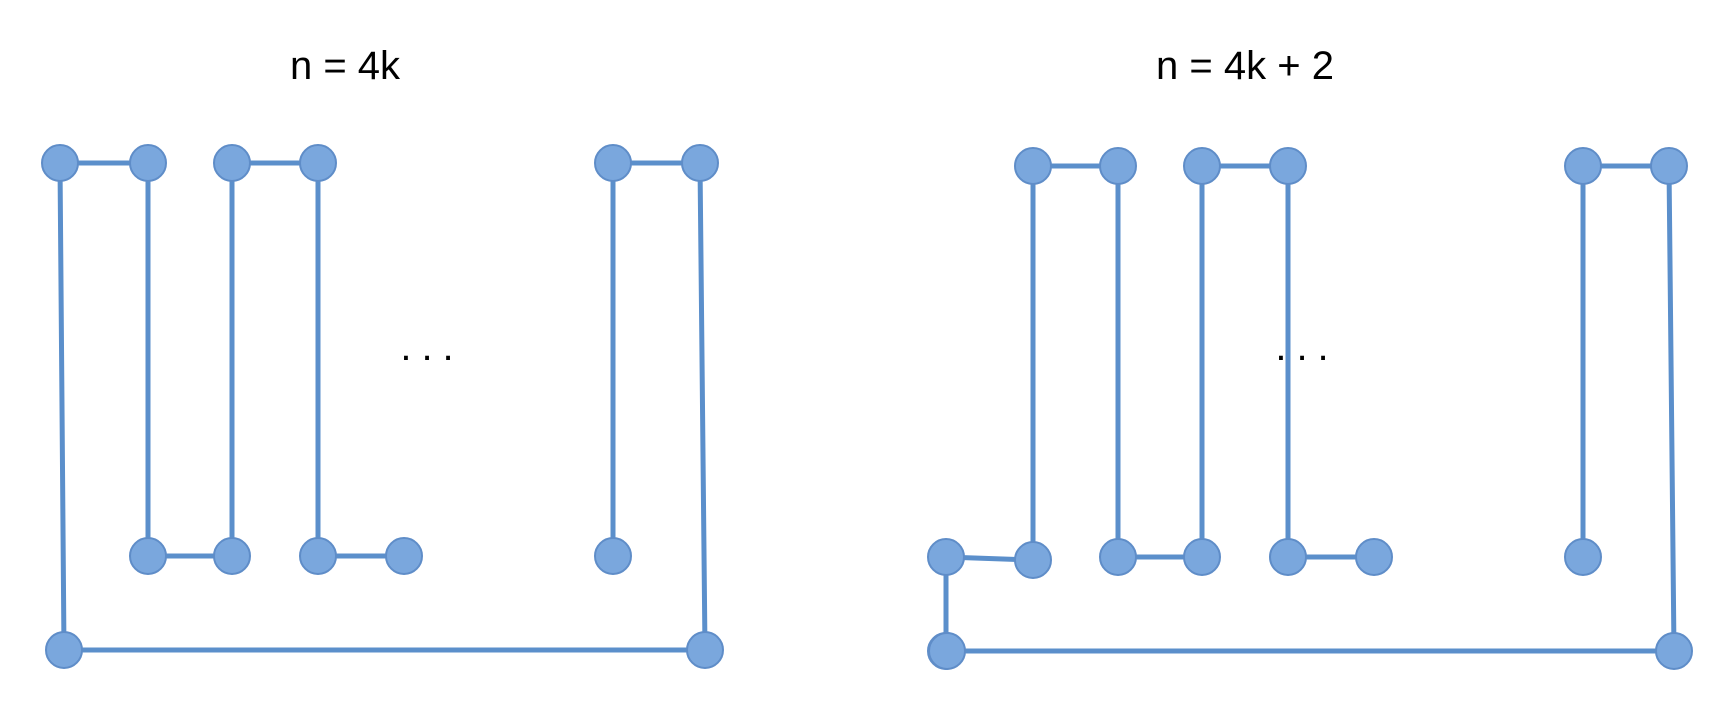  What do you see at coordinates (1245, 66) in the screenshot?
I see `panel-title-4k-plus-2: n = 4k + 2` at bounding box center [1245, 66].